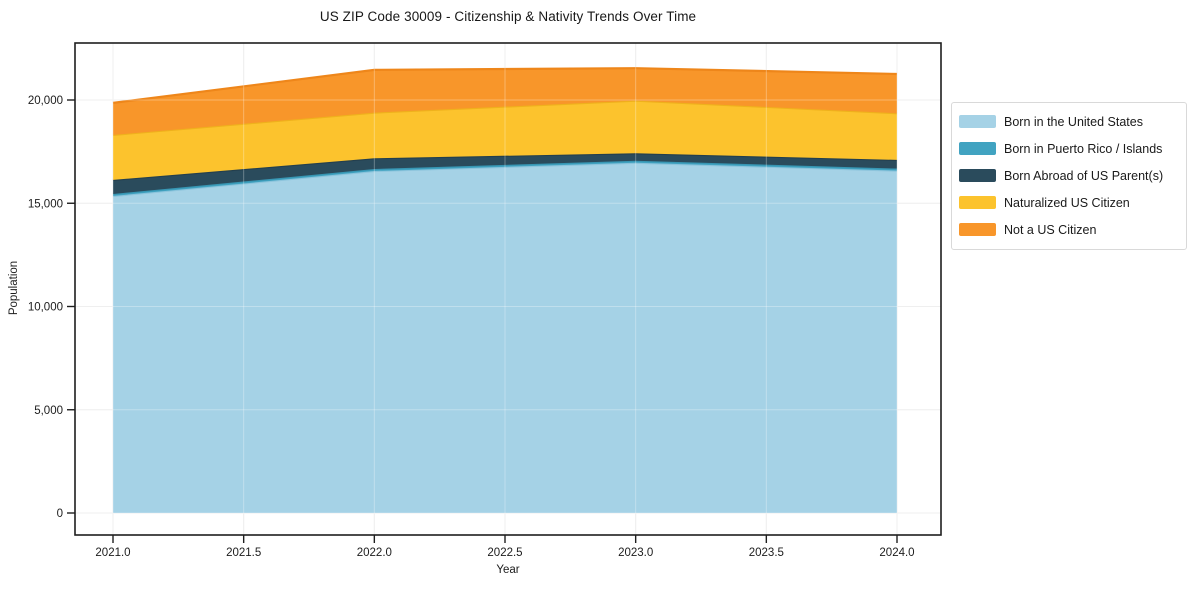 The width and height of the screenshot is (1189, 590). I want to click on legend-item: Naturalized US Citizen, so click(1068, 202).